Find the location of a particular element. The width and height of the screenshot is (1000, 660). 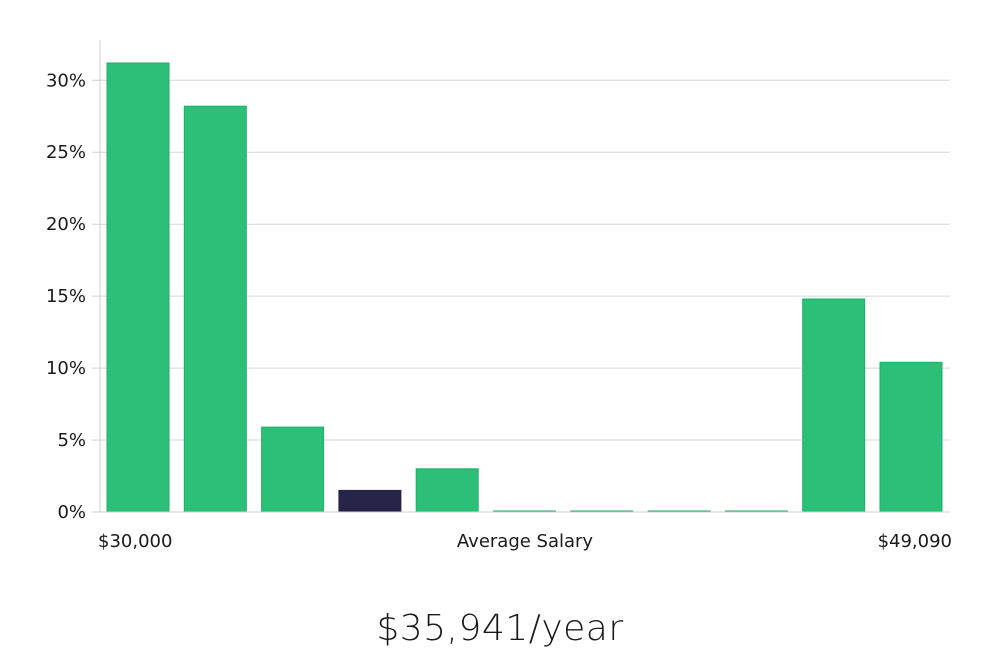

y-tick-label: 15% is located at coordinates (66, 296).